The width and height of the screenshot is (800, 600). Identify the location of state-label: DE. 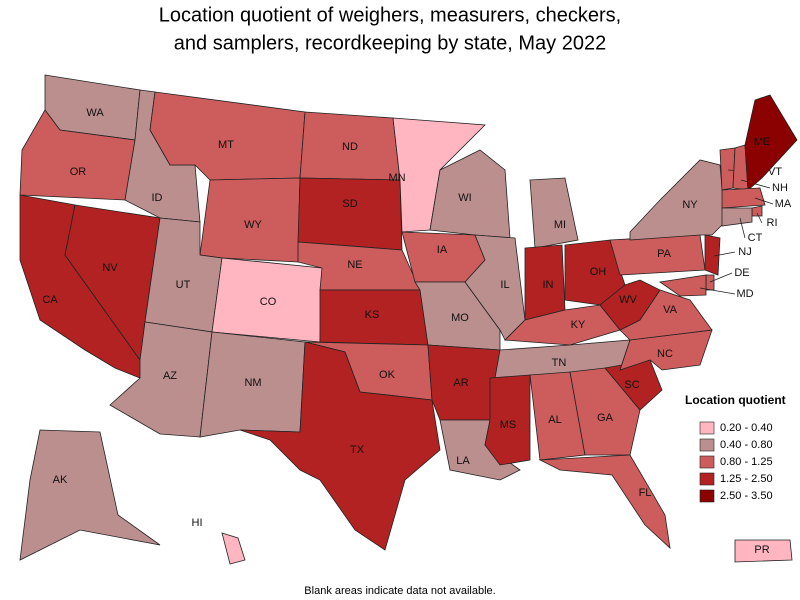
(741, 273).